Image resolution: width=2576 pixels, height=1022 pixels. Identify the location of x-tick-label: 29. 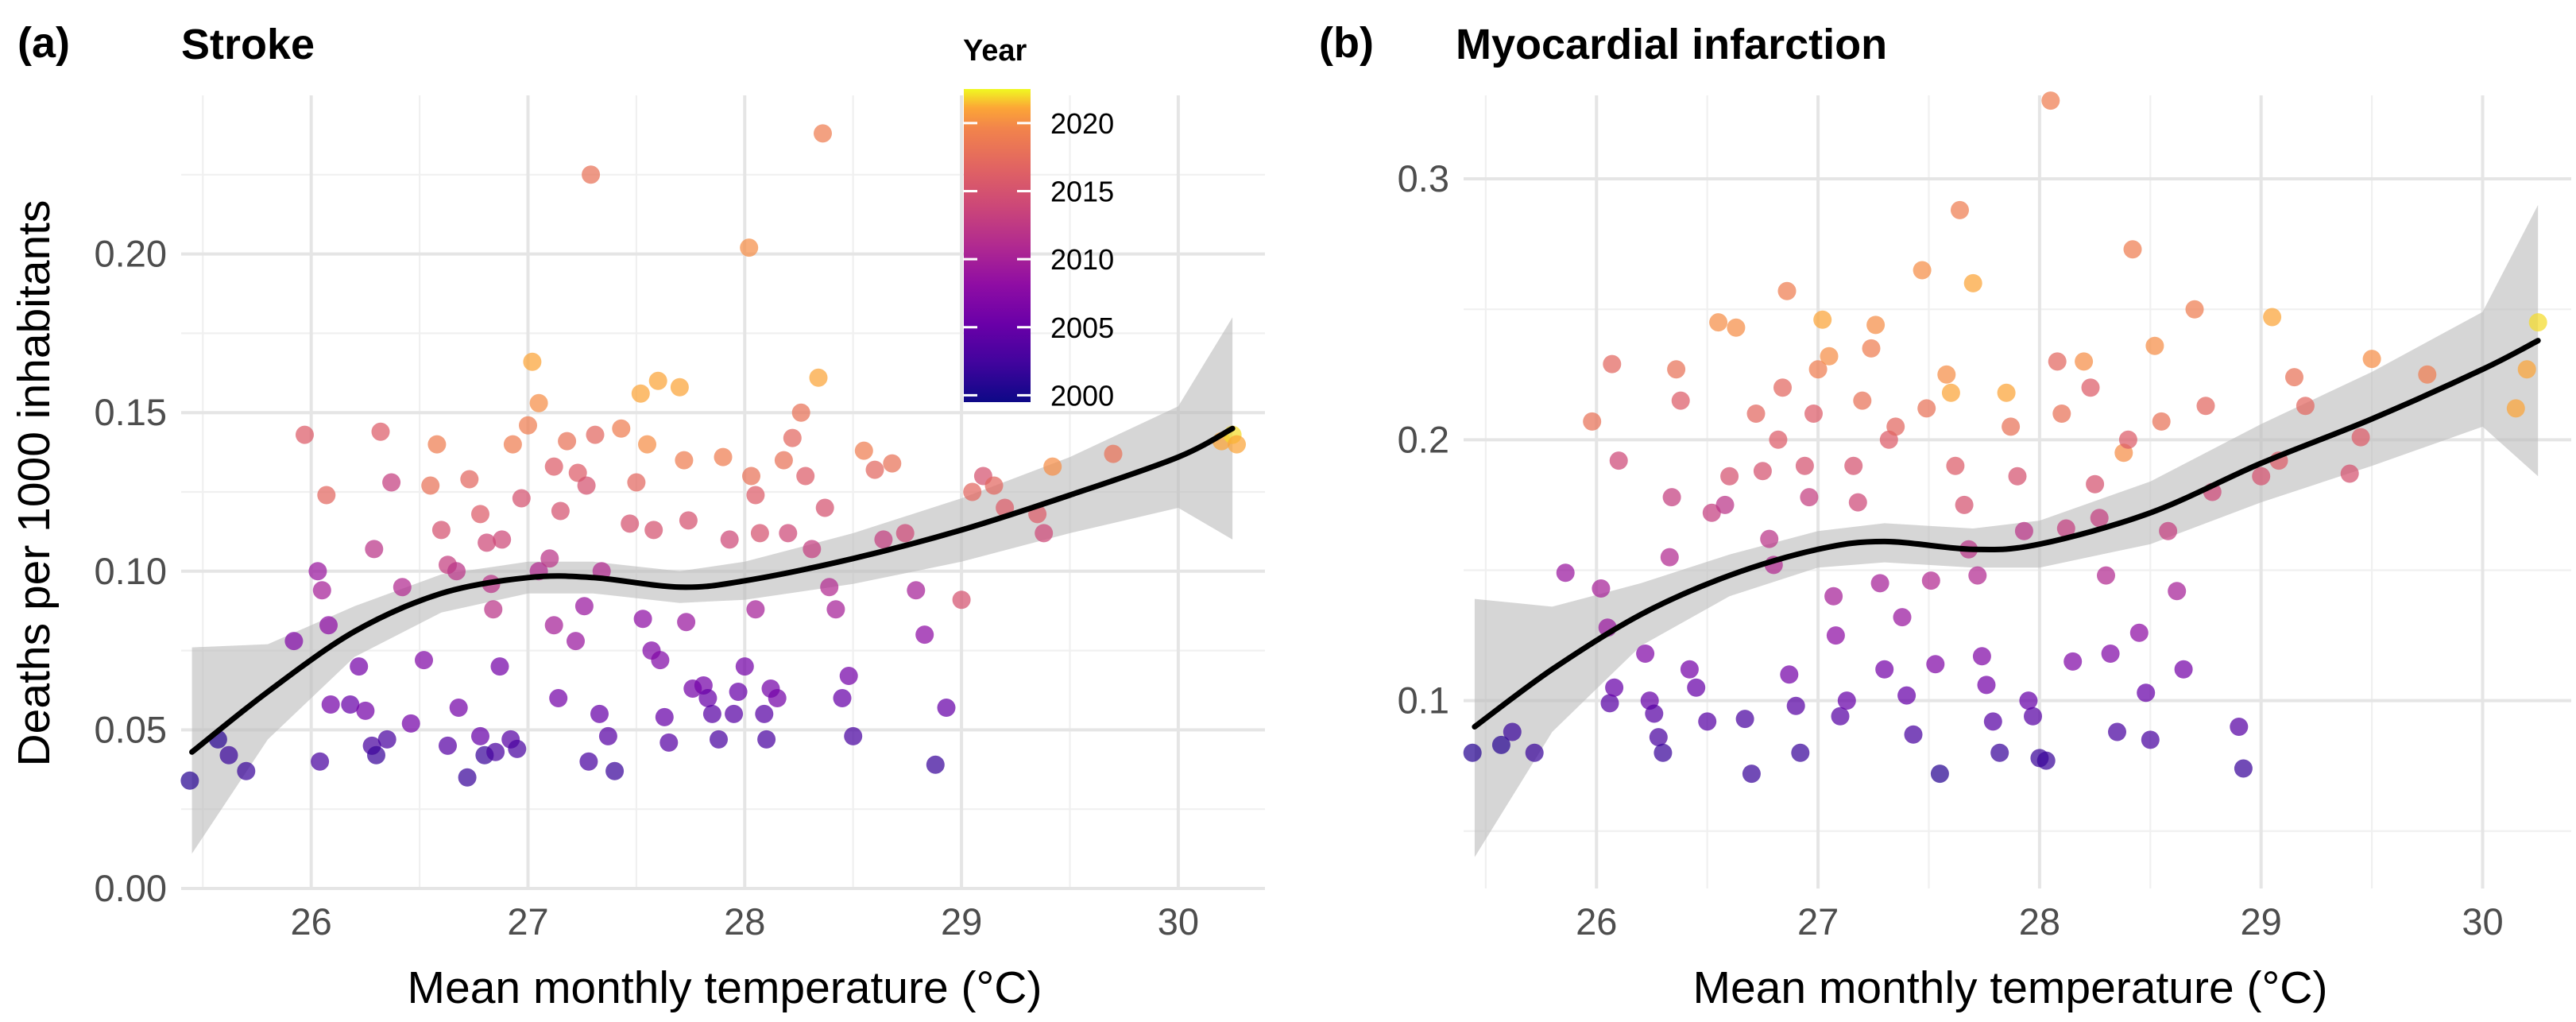
(962, 921).